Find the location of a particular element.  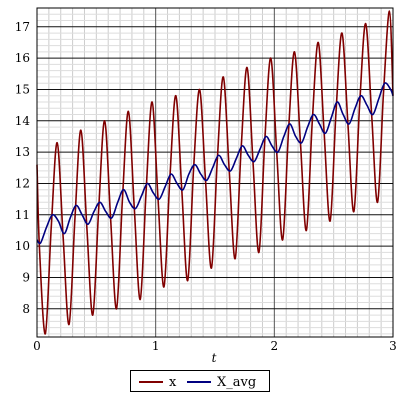

y-tick-label: 15 is located at coordinates (22, 89).